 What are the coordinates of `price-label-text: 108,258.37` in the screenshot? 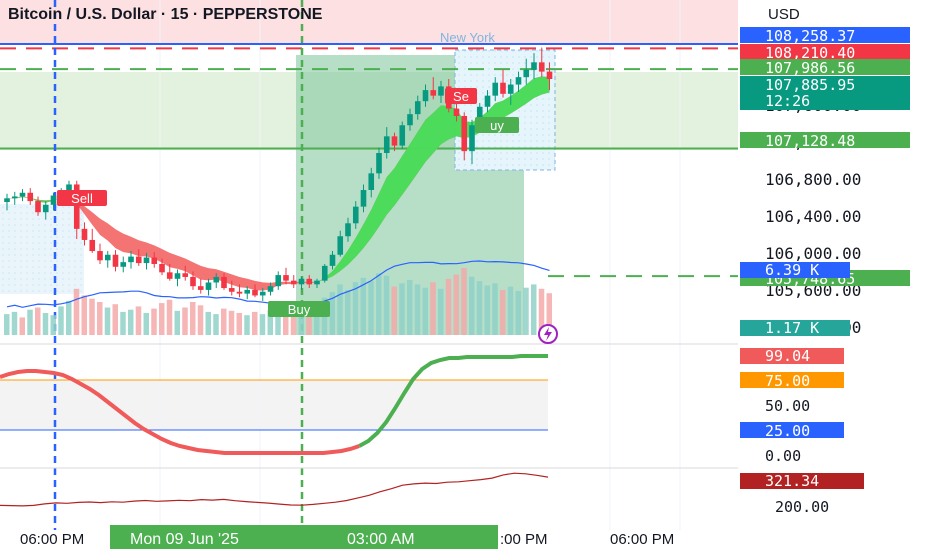 It's located at (810, 36).